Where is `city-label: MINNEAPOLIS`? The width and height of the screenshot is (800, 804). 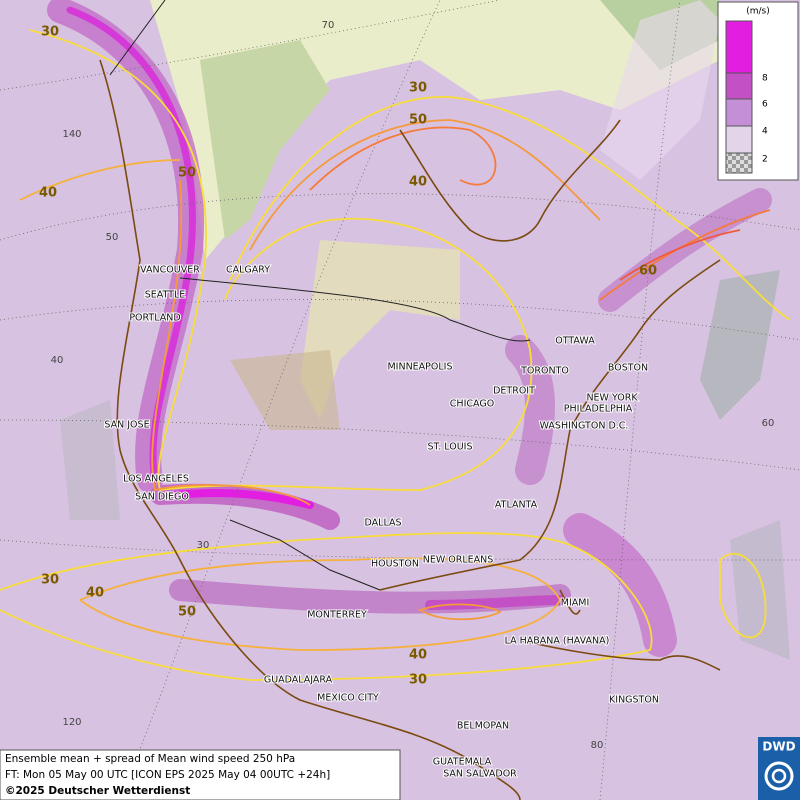 city-label: MINNEAPOLIS is located at coordinates (419, 367).